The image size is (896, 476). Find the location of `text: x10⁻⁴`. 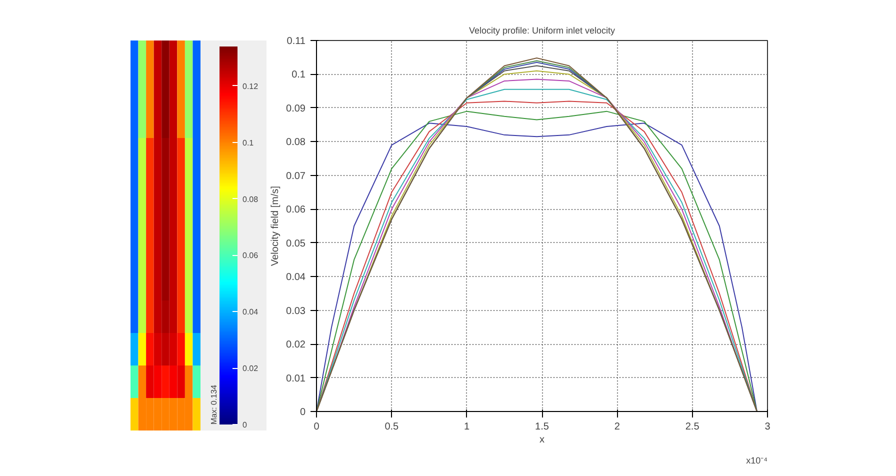

text: x10⁻⁴ is located at coordinates (757, 461).